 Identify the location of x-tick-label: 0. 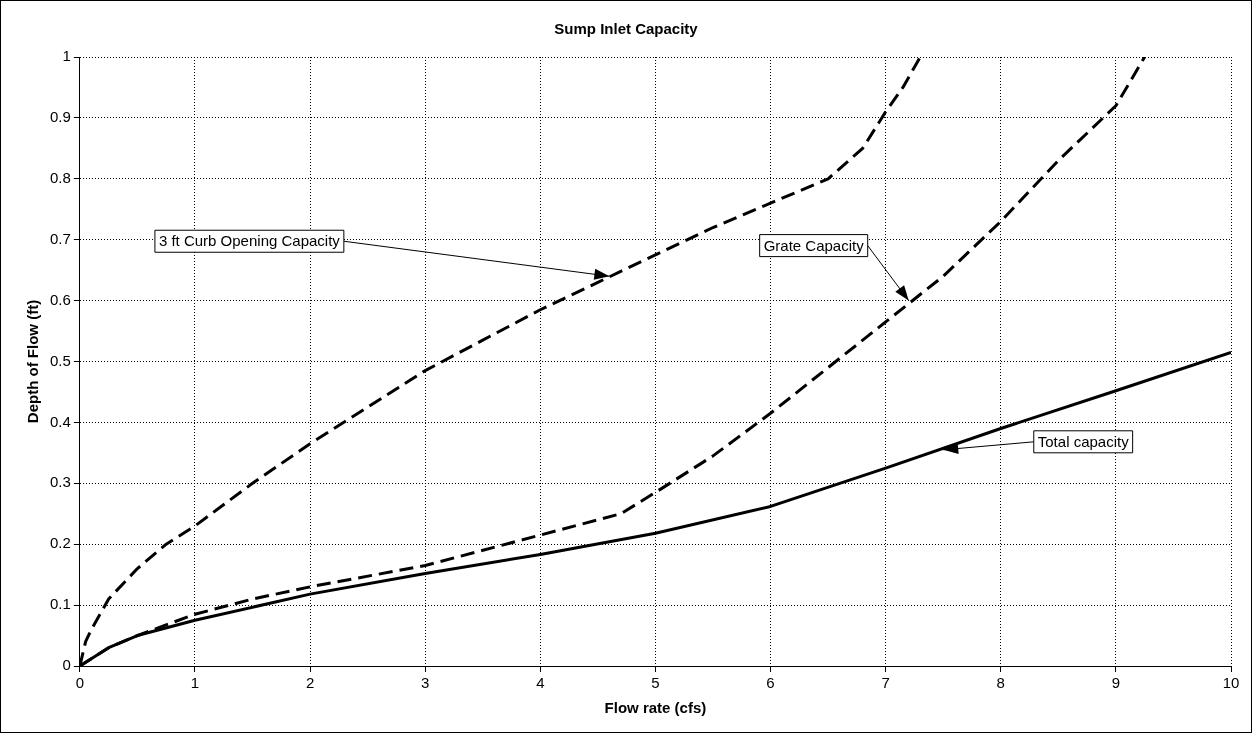
(80, 683).